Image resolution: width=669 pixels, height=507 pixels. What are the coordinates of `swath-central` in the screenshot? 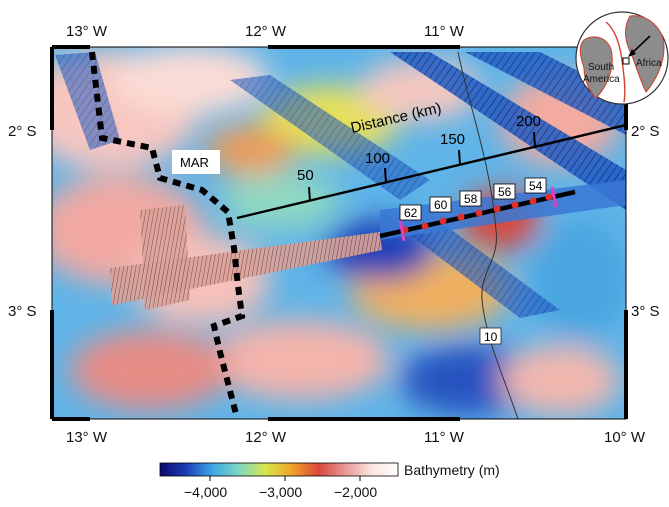 It's located at (330, 137).